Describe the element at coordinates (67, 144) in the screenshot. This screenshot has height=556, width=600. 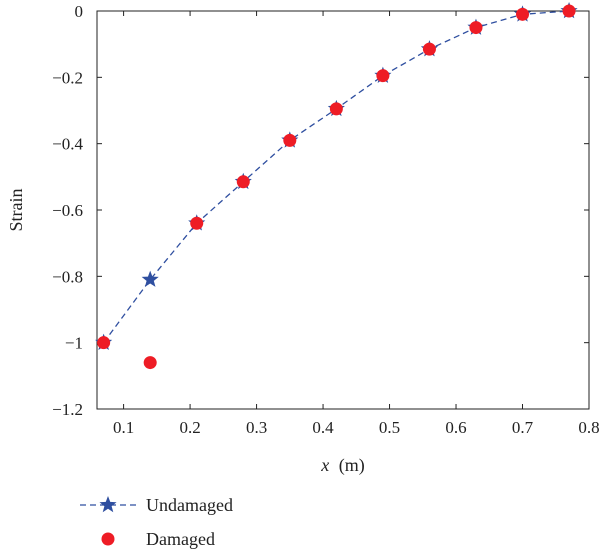
I see `y-tick-label: −0.4` at that location.